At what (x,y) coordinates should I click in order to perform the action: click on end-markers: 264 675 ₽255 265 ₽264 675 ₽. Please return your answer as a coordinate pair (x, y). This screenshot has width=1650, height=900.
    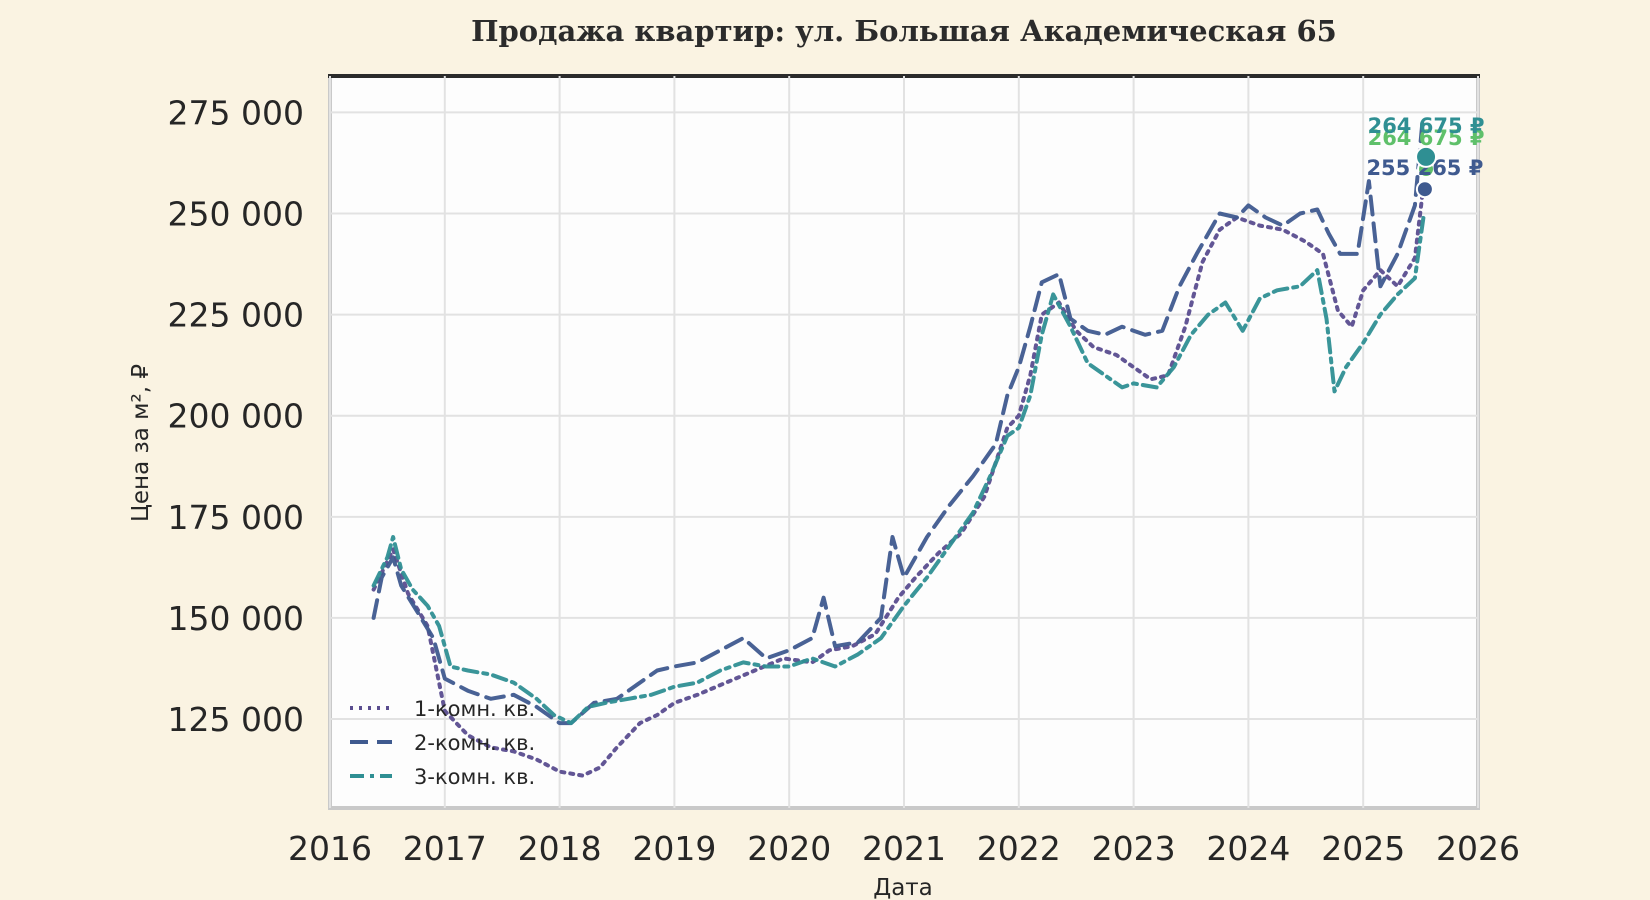
    Looking at the image, I should click on (1425, 156).